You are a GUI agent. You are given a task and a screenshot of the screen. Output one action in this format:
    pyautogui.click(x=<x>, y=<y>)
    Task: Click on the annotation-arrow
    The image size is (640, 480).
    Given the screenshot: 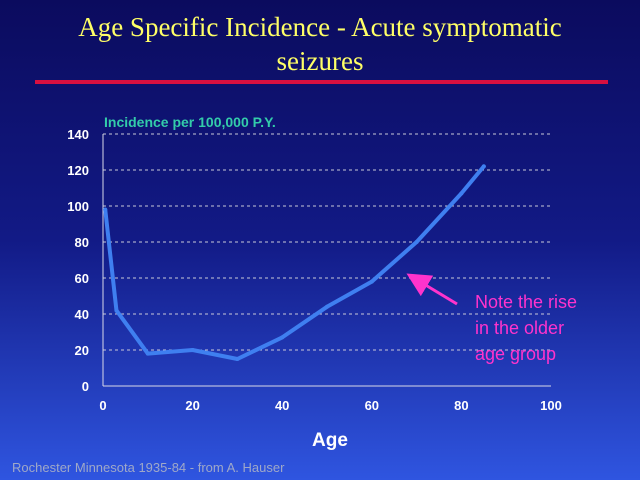 What is the action you would take?
    pyautogui.click(x=432, y=289)
    